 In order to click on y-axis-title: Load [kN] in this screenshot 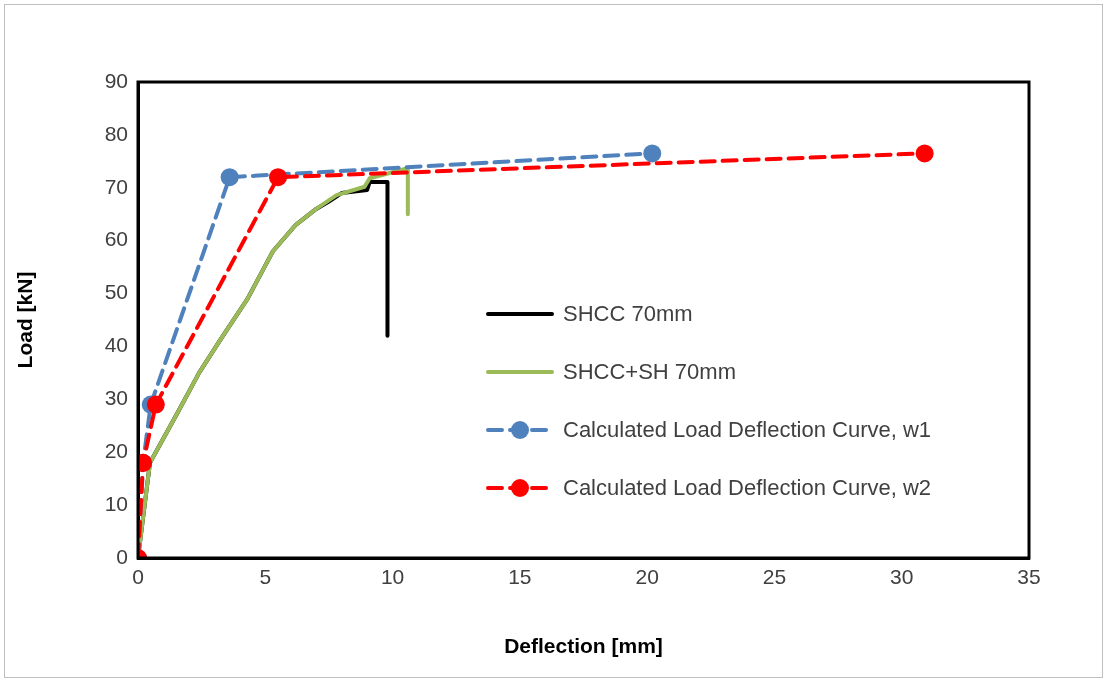, I will do `click(25, 320)`.